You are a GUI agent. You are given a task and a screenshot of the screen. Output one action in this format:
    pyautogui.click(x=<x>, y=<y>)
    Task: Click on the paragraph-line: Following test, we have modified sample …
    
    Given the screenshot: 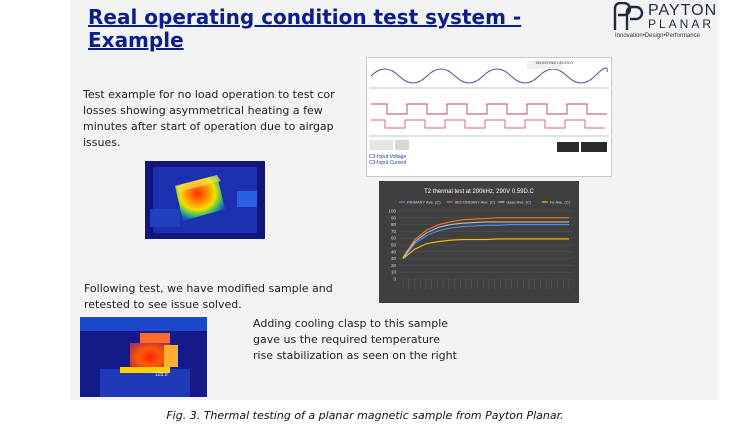 What is the action you would take?
    pyautogui.click(x=208, y=288)
    